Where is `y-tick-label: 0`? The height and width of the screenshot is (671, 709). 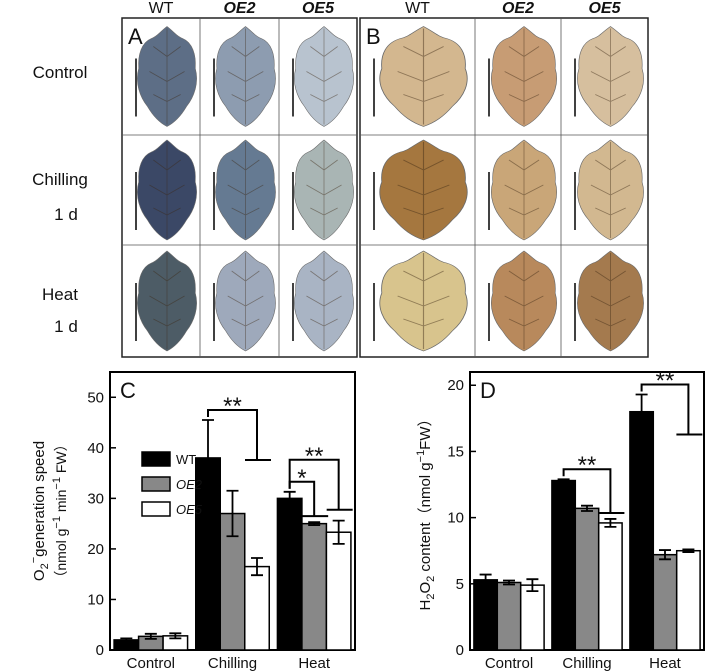
y-tick-label: 0 is located at coordinates (100, 650).